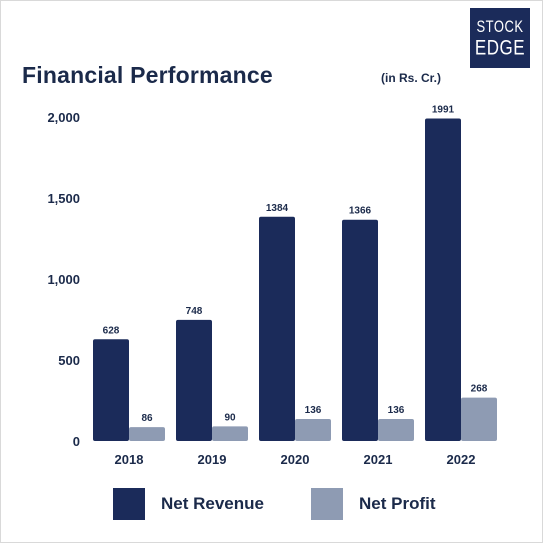 Image resolution: width=543 pixels, height=543 pixels. Describe the element at coordinates (147, 418) in the screenshot. I see `data-label: 86` at that location.